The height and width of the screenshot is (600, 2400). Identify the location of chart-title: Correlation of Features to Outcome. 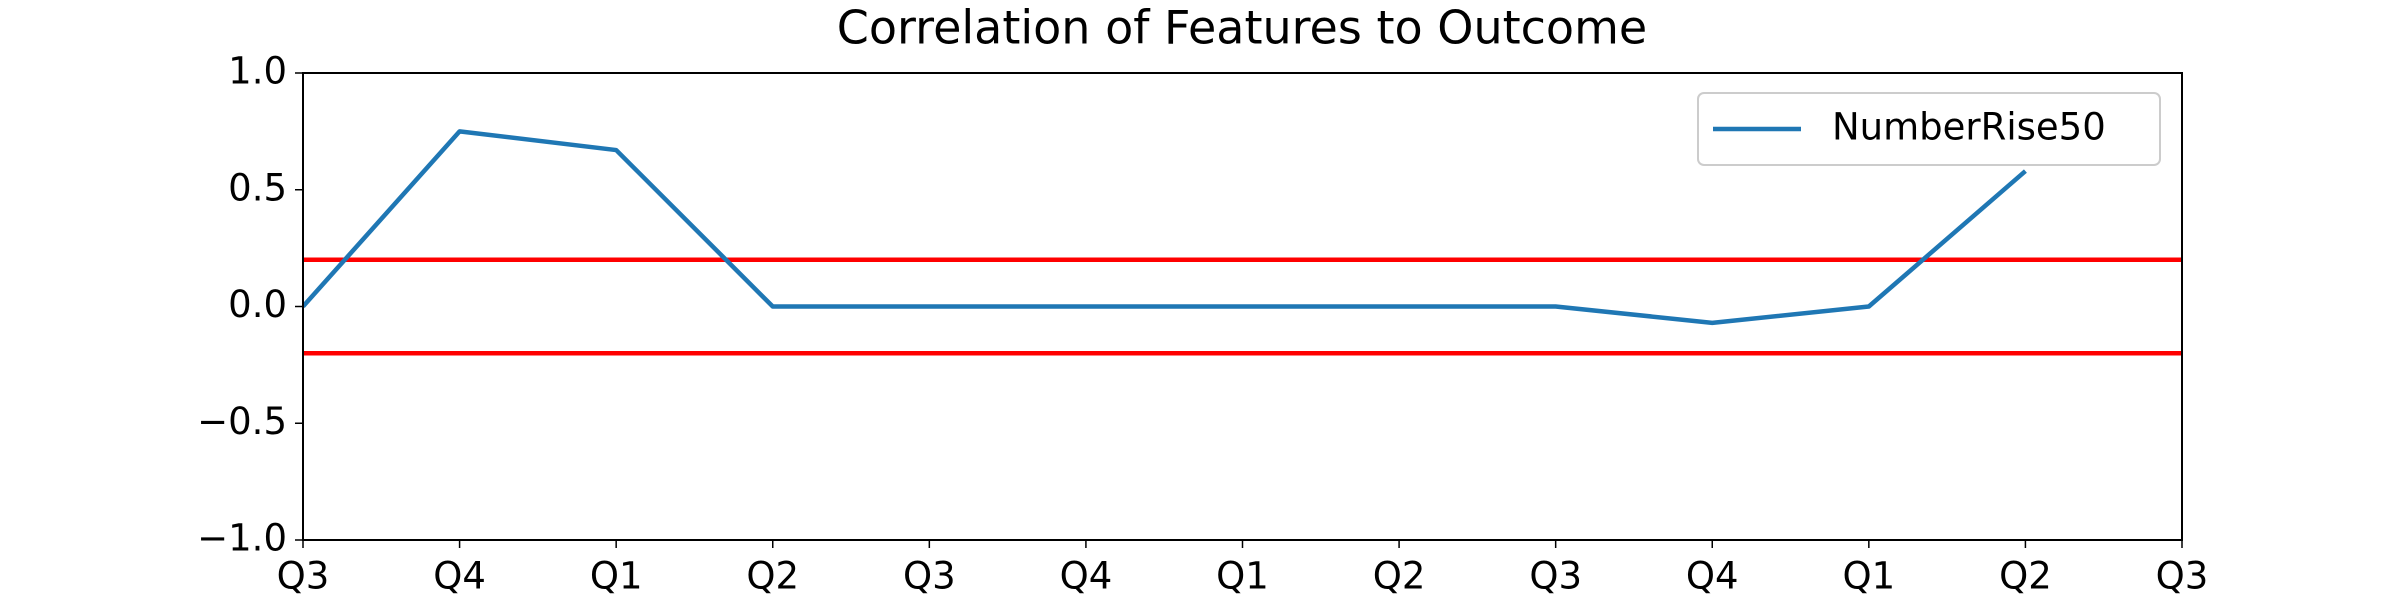
(1242, 28).